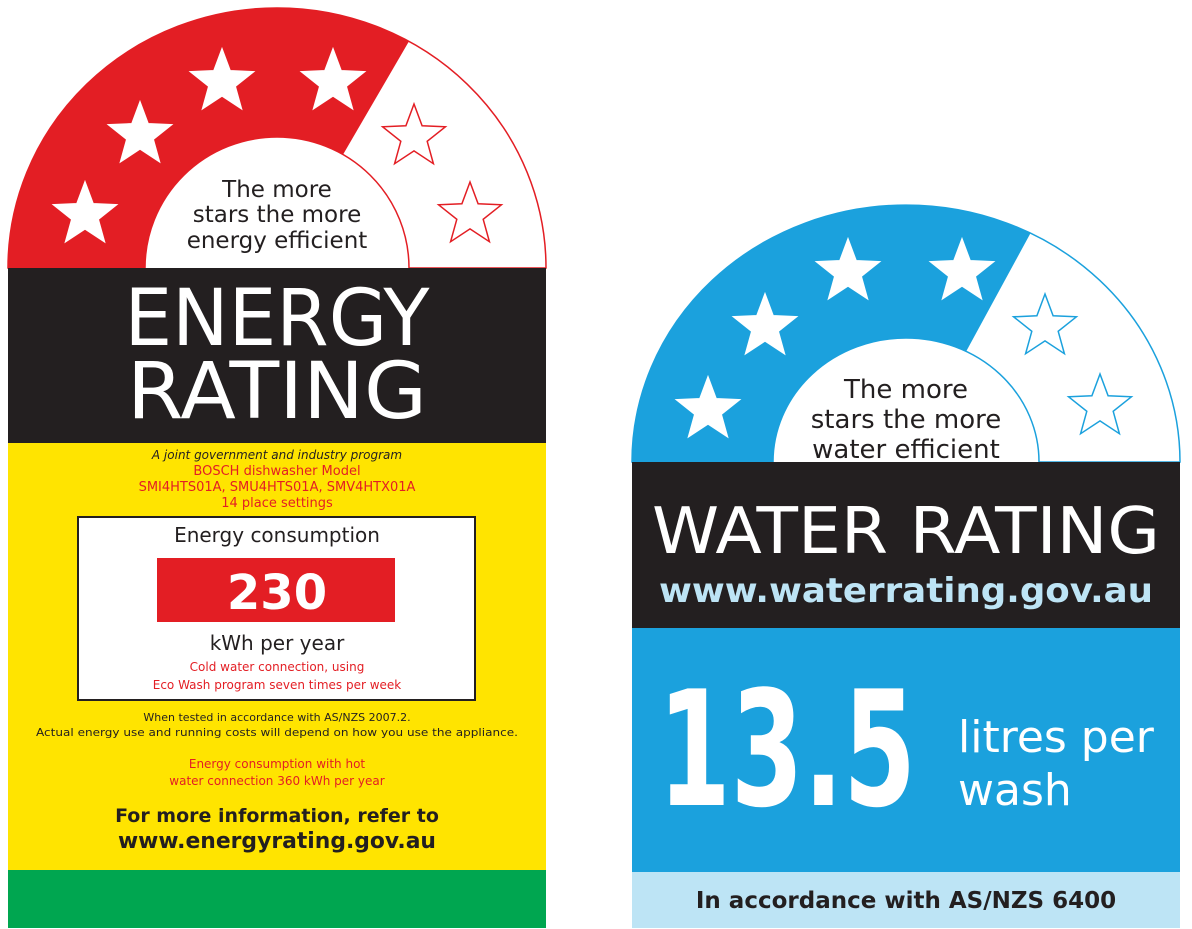  What do you see at coordinates (277, 319) in the screenshot?
I see `title: ENERGY` at bounding box center [277, 319].